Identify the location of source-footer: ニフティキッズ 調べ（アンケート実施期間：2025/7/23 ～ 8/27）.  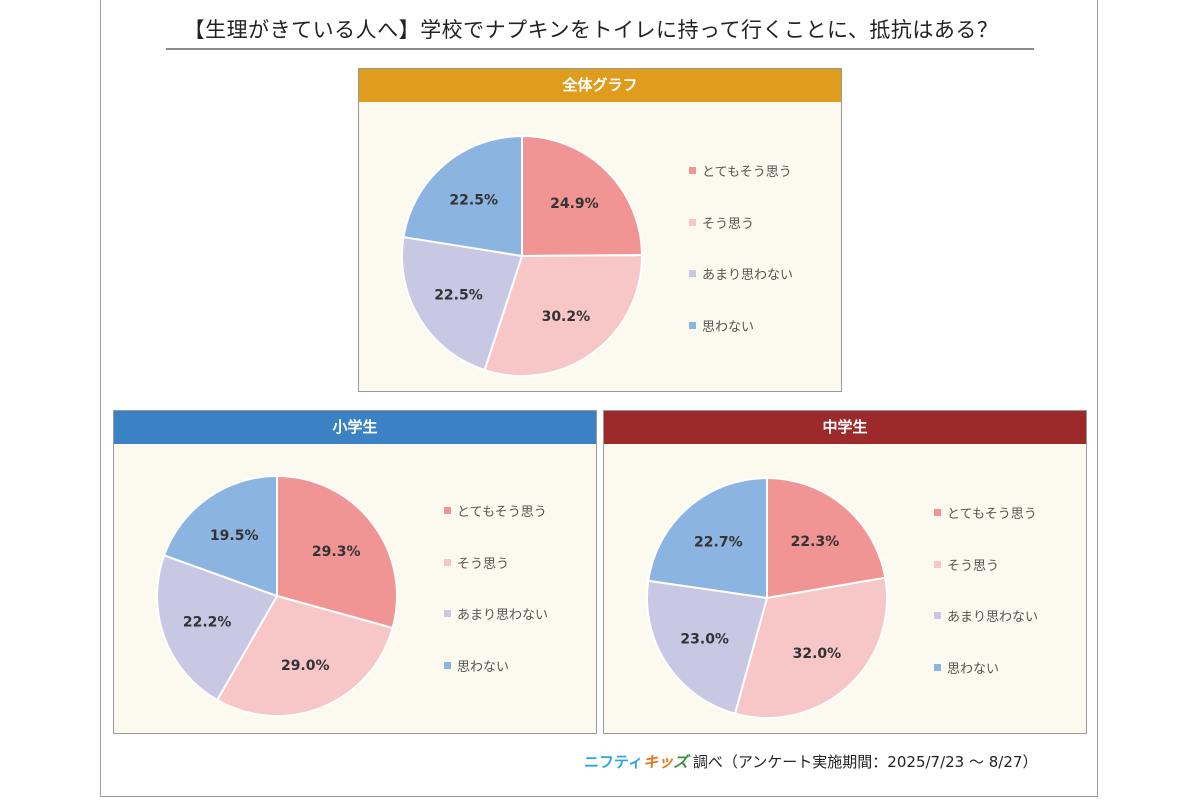
(810, 761).